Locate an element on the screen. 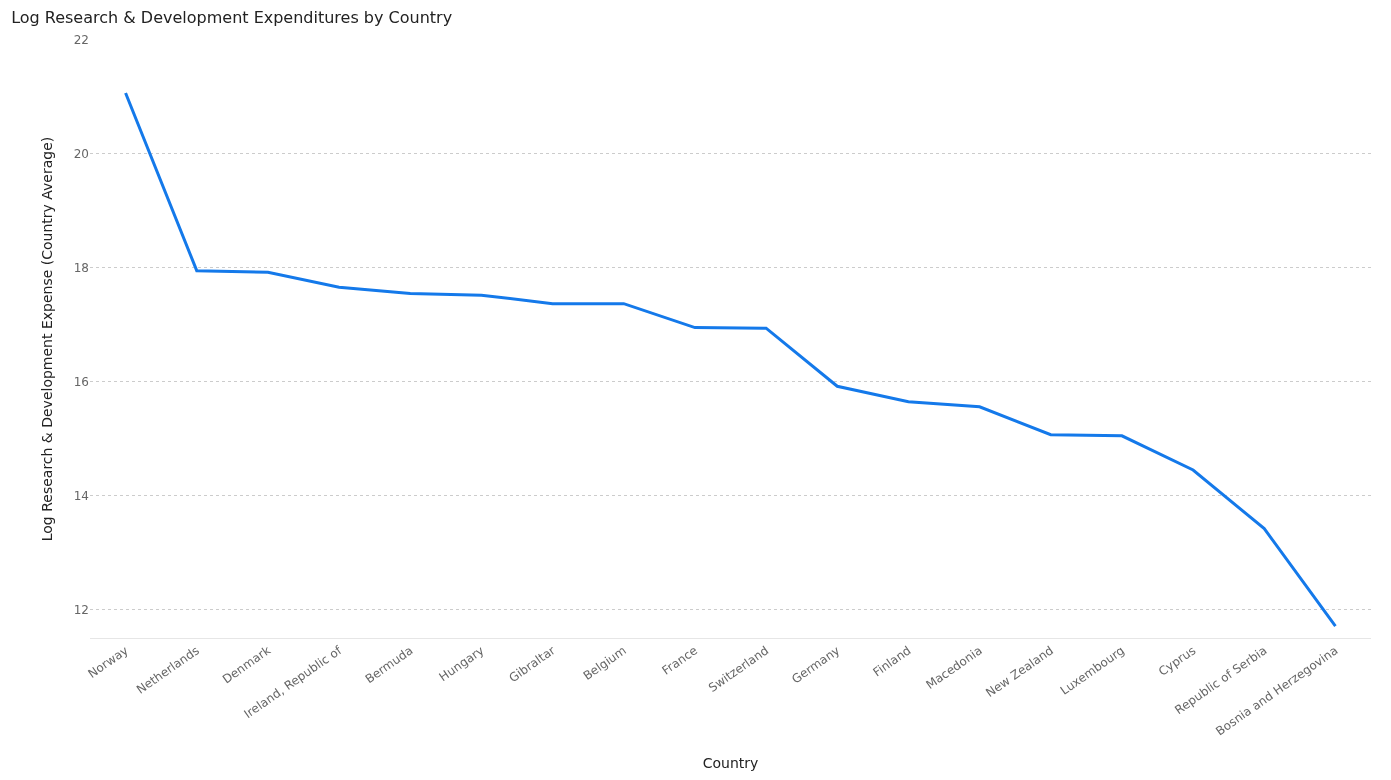 Image resolution: width=1391 pixels, height=780 pixels. y-tick-label: 14 is located at coordinates (81, 495).